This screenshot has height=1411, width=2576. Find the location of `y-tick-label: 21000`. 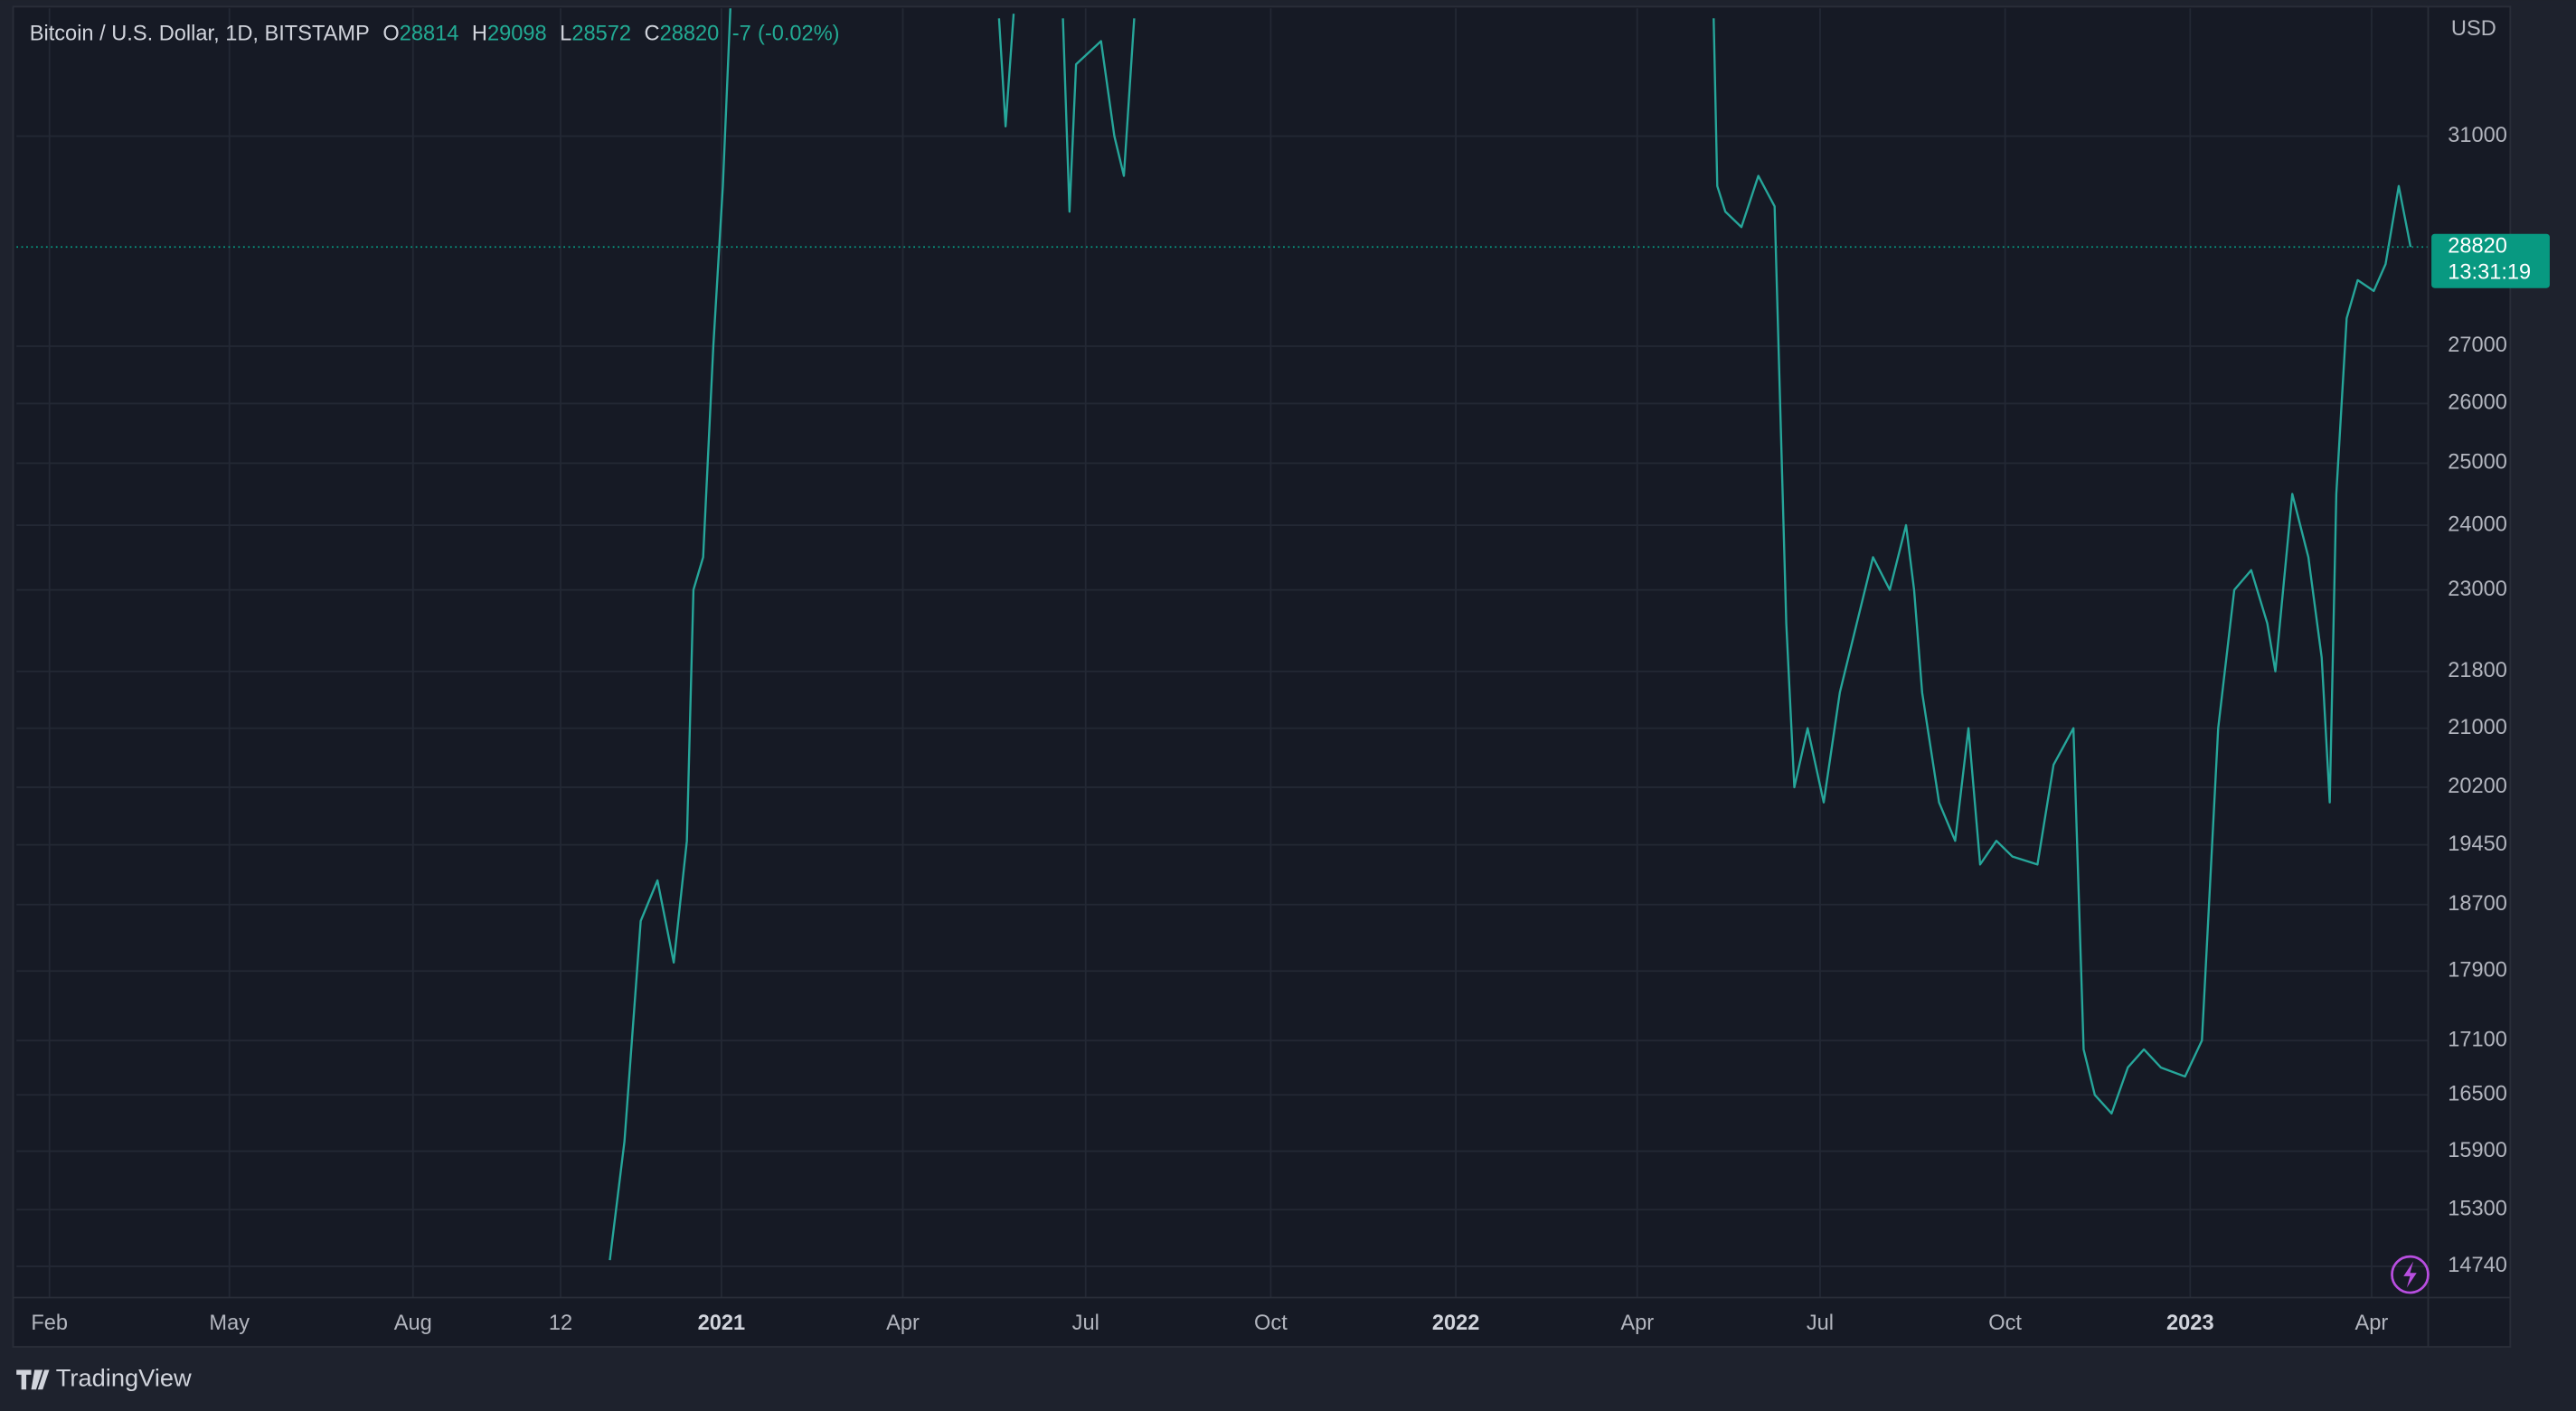

y-tick-label: 21000 is located at coordinates (2477, 727).